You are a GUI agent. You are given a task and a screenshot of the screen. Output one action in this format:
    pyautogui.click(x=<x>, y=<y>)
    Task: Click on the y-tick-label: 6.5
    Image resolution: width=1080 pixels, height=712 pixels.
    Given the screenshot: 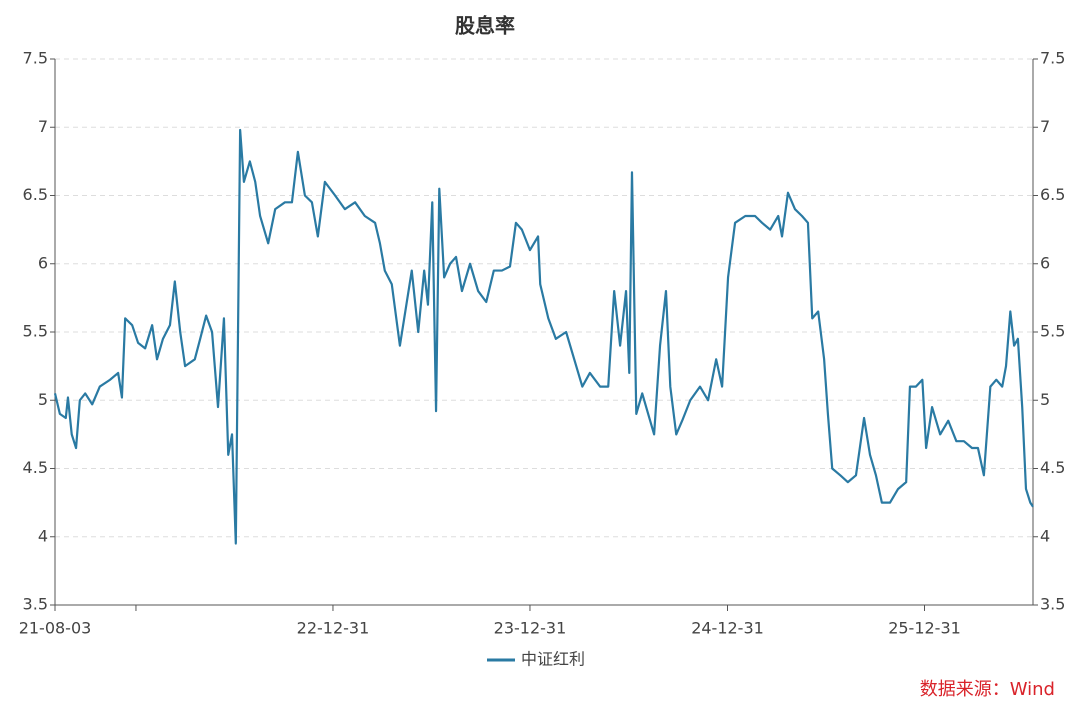 What is the action you would take?
    pyautogui.click(x=35, y=194)
    